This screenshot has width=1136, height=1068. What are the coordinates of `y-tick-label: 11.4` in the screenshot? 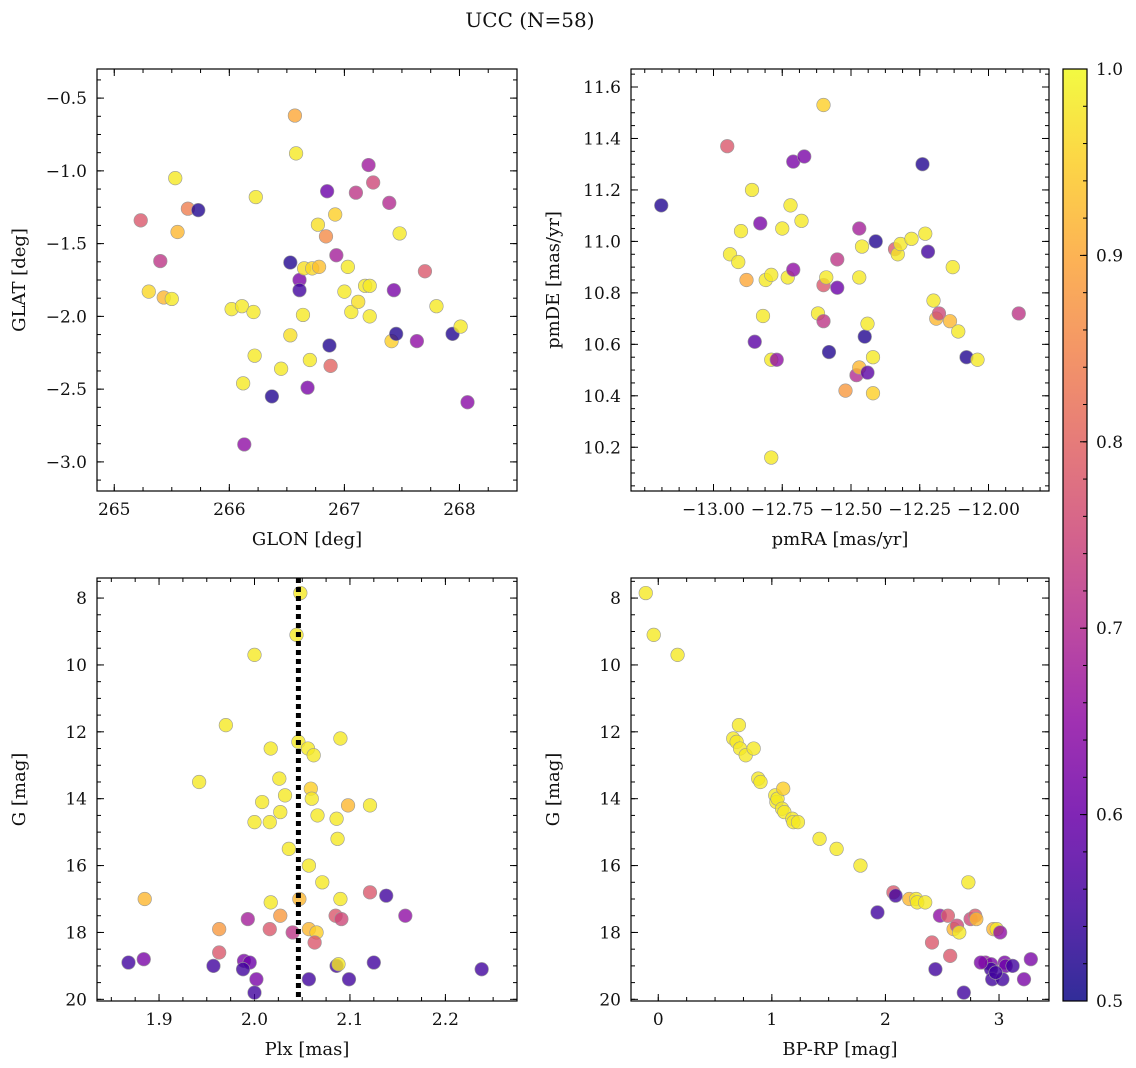 It's located at (602, 139).